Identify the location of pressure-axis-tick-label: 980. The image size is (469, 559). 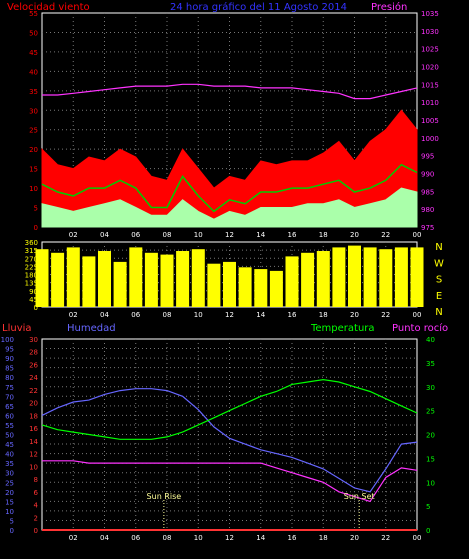
(427, 210).